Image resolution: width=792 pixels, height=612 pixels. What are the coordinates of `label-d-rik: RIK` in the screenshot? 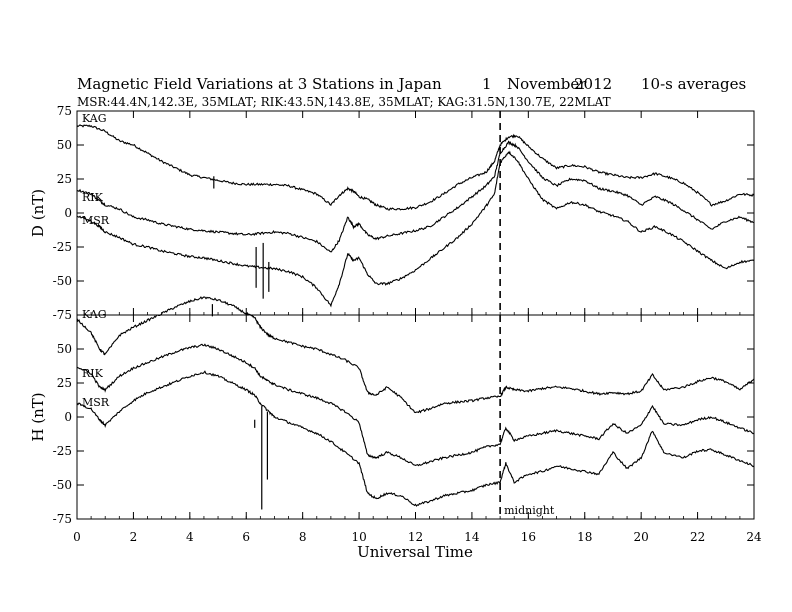 It's located at (93, 197).